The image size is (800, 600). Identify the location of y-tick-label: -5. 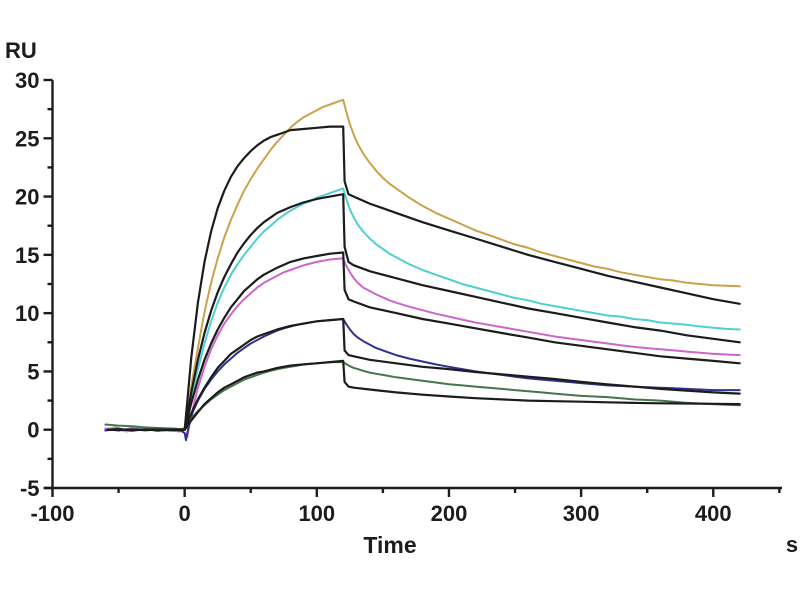
(30, 488).